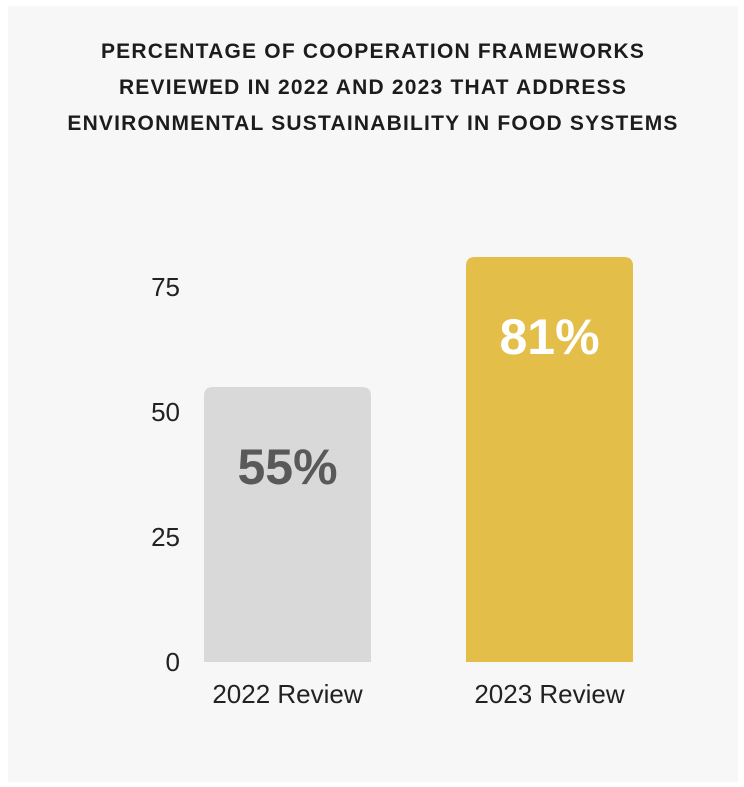 The image size is (744, 787). I want to click on y-tick-label: 25, so click(165, 537).